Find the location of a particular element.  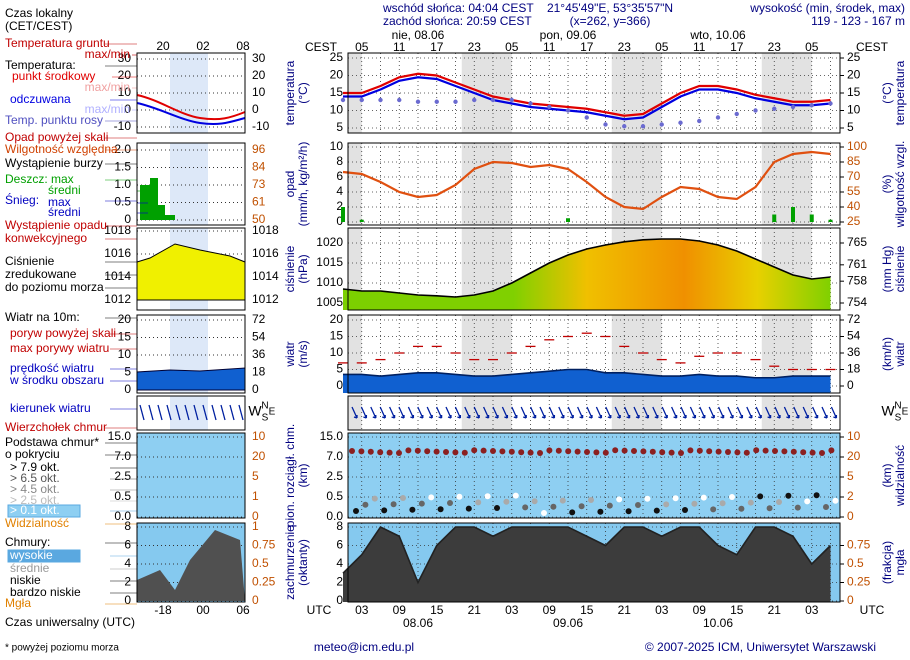

mini-tick-left: 4 is located at coordinates (127, 563).